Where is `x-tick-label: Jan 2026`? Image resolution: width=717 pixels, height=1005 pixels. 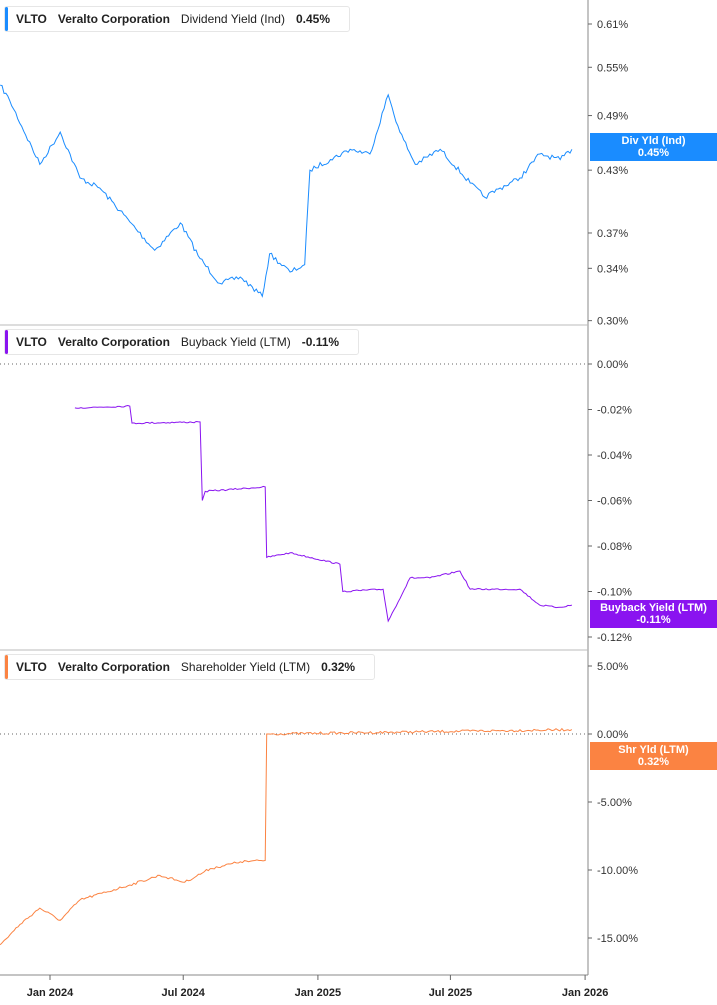
x-tick-label: Jan 2026 is located at coordinates (585, 993).